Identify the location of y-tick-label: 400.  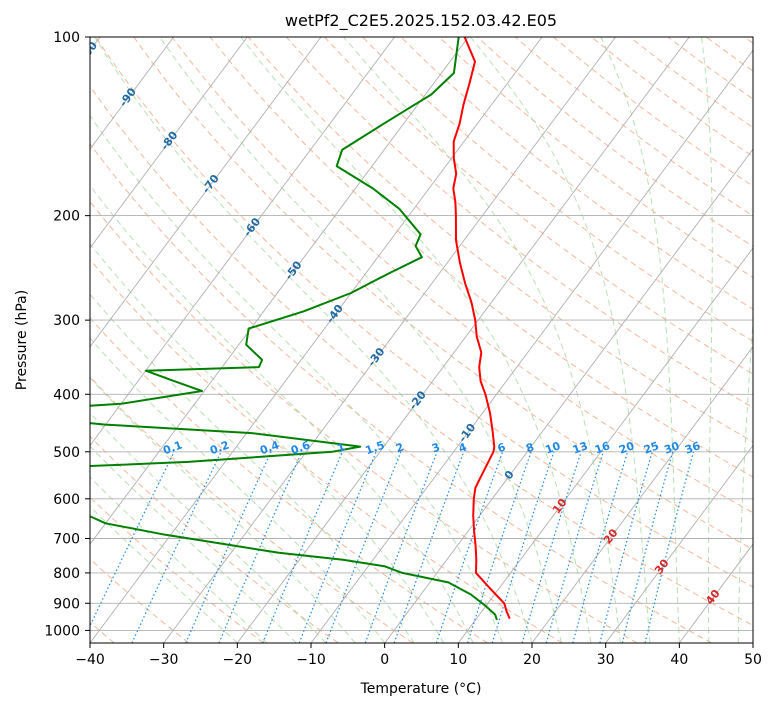
(66, 395).